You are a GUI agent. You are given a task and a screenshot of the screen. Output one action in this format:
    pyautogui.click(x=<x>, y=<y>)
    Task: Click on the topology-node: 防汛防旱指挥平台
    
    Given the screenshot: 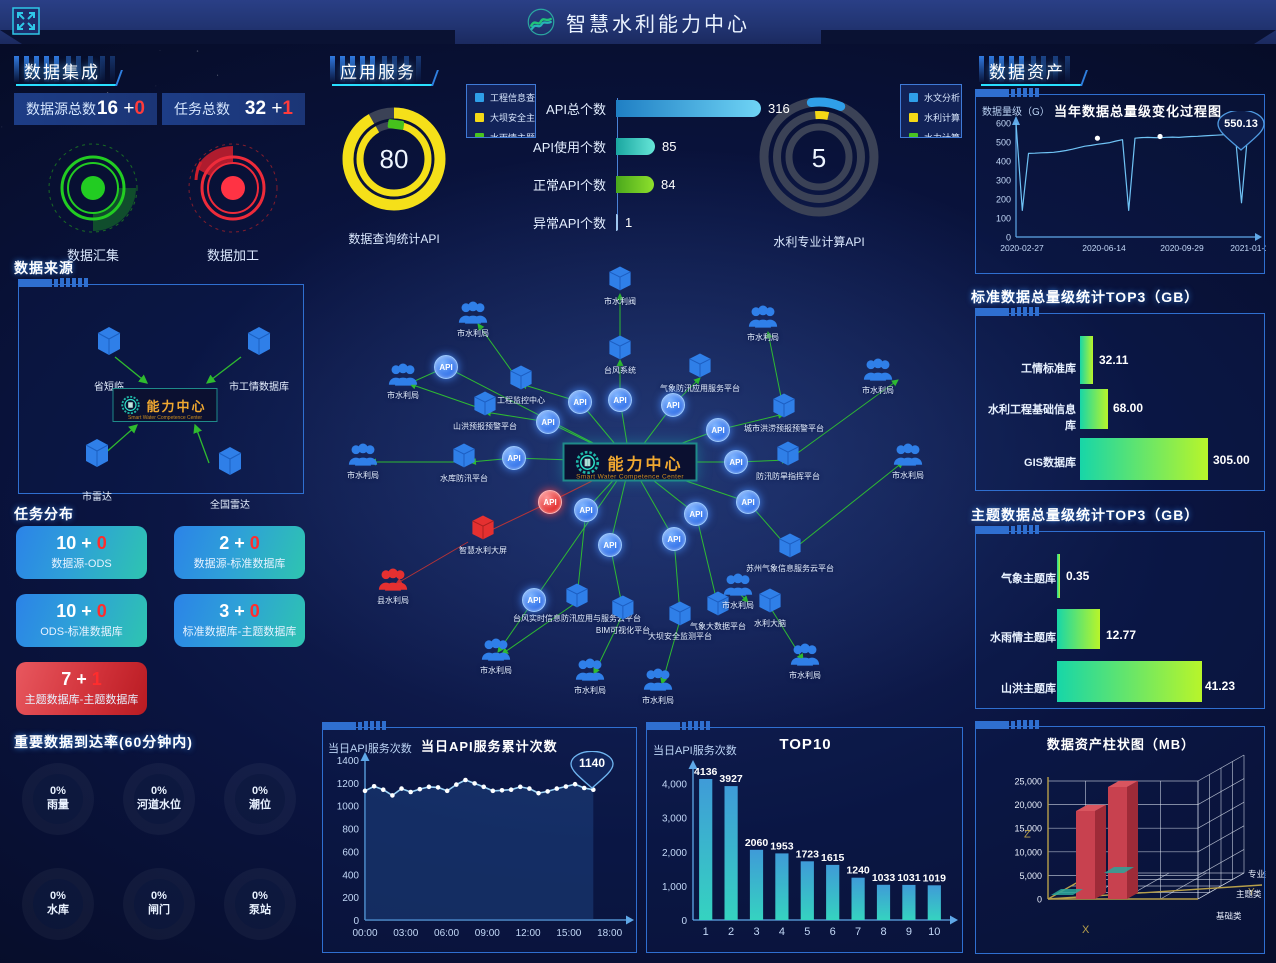 What is the action you would take?
    pyautogui.click(x=788, y=460)
    